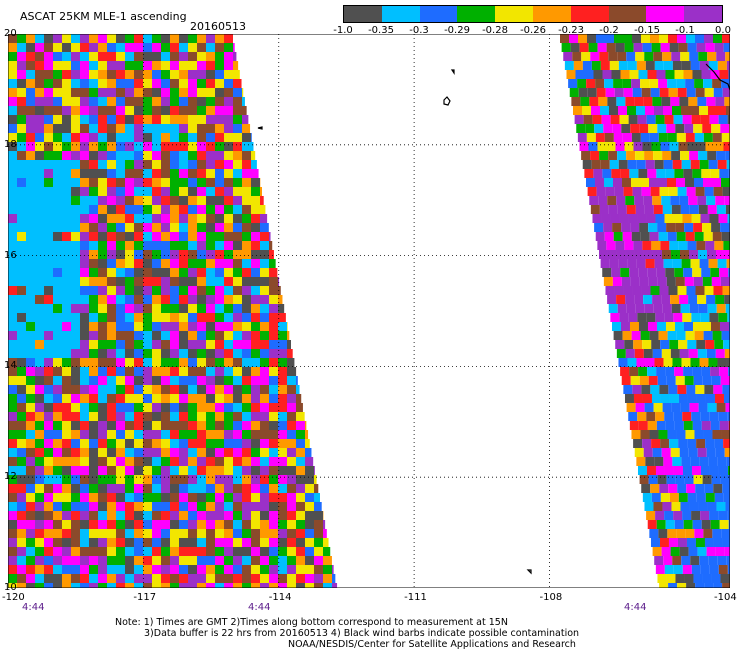 The image size is (740, 650). What do you see at coordinates (10, 144) in the screenshot?
I see `latitude-label: 18` at bounding box center [10, 144].